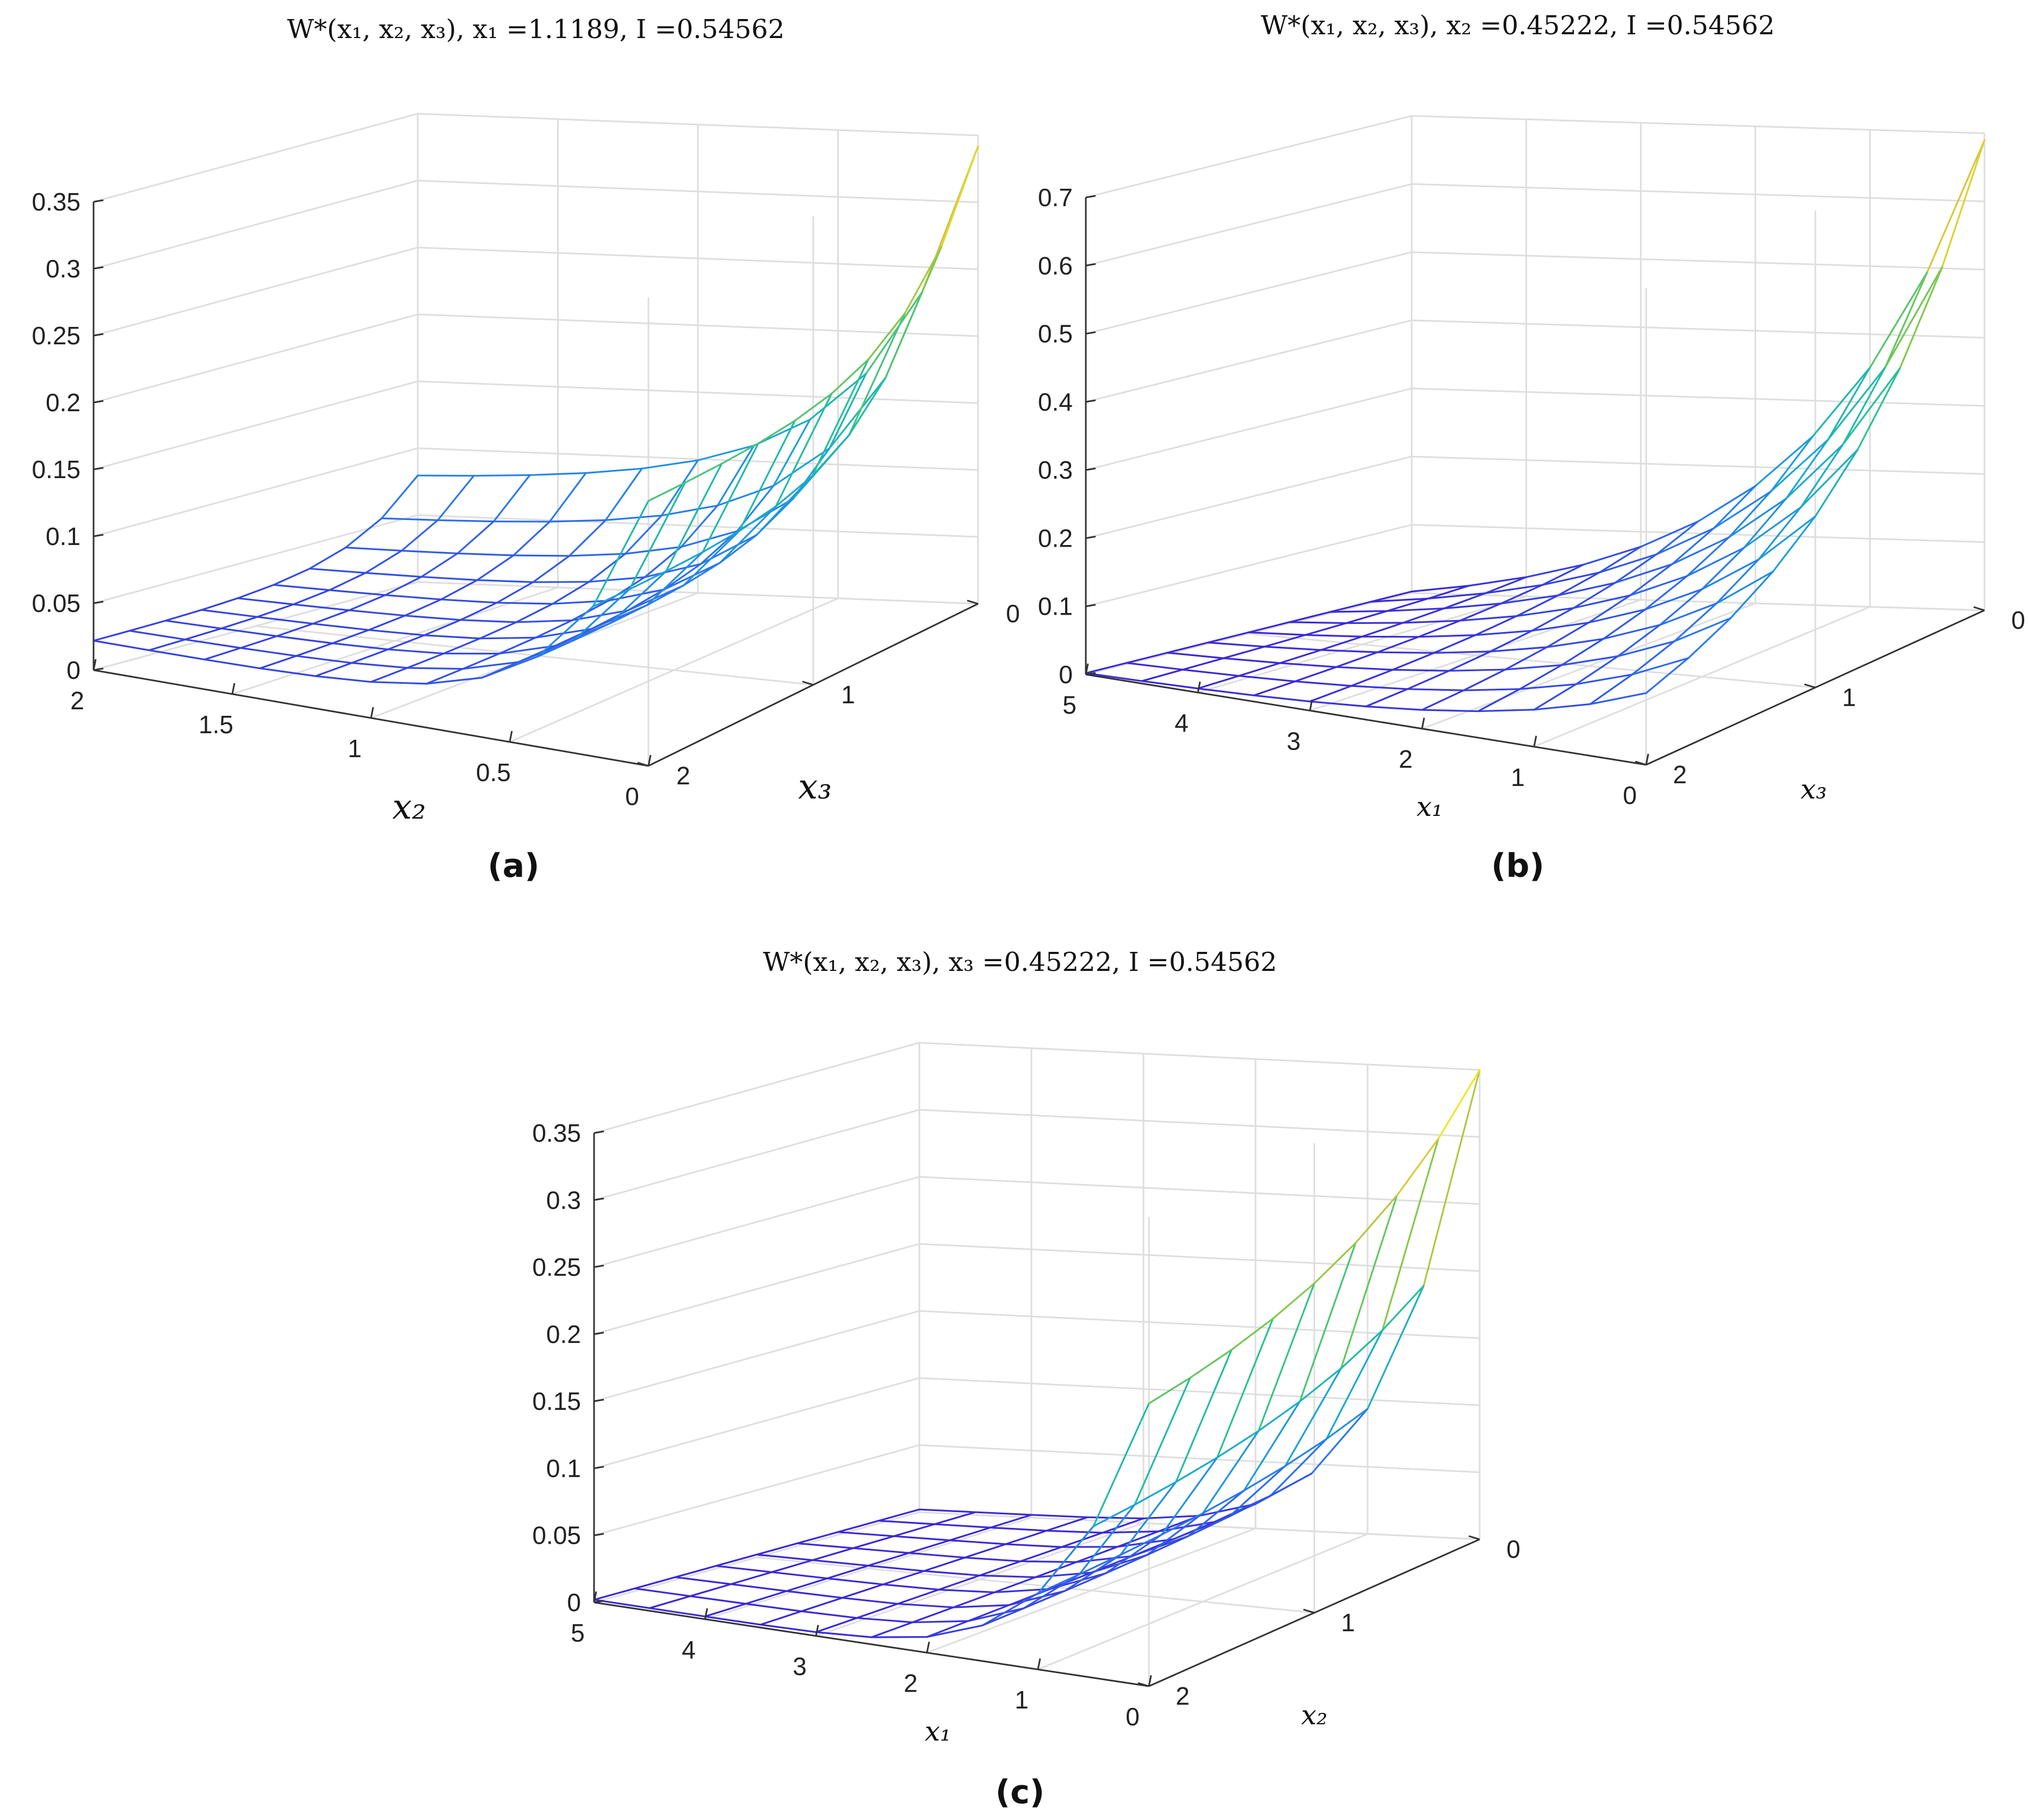 Image resolution: width=2028 pixels, height=1820 pixels. I want to click on y-tick-label: 1, so click(848, 694).